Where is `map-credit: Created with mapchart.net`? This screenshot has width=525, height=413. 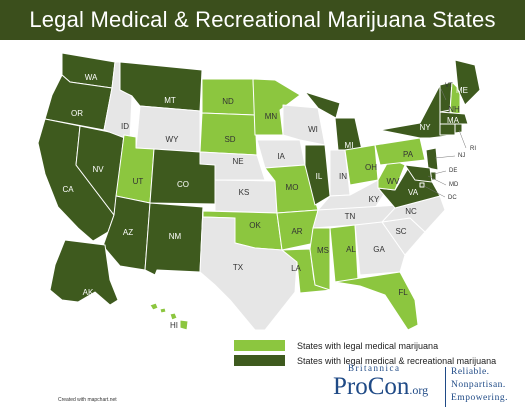 map-credit: Created with mapchart.net is located at coordinates (87, 400).